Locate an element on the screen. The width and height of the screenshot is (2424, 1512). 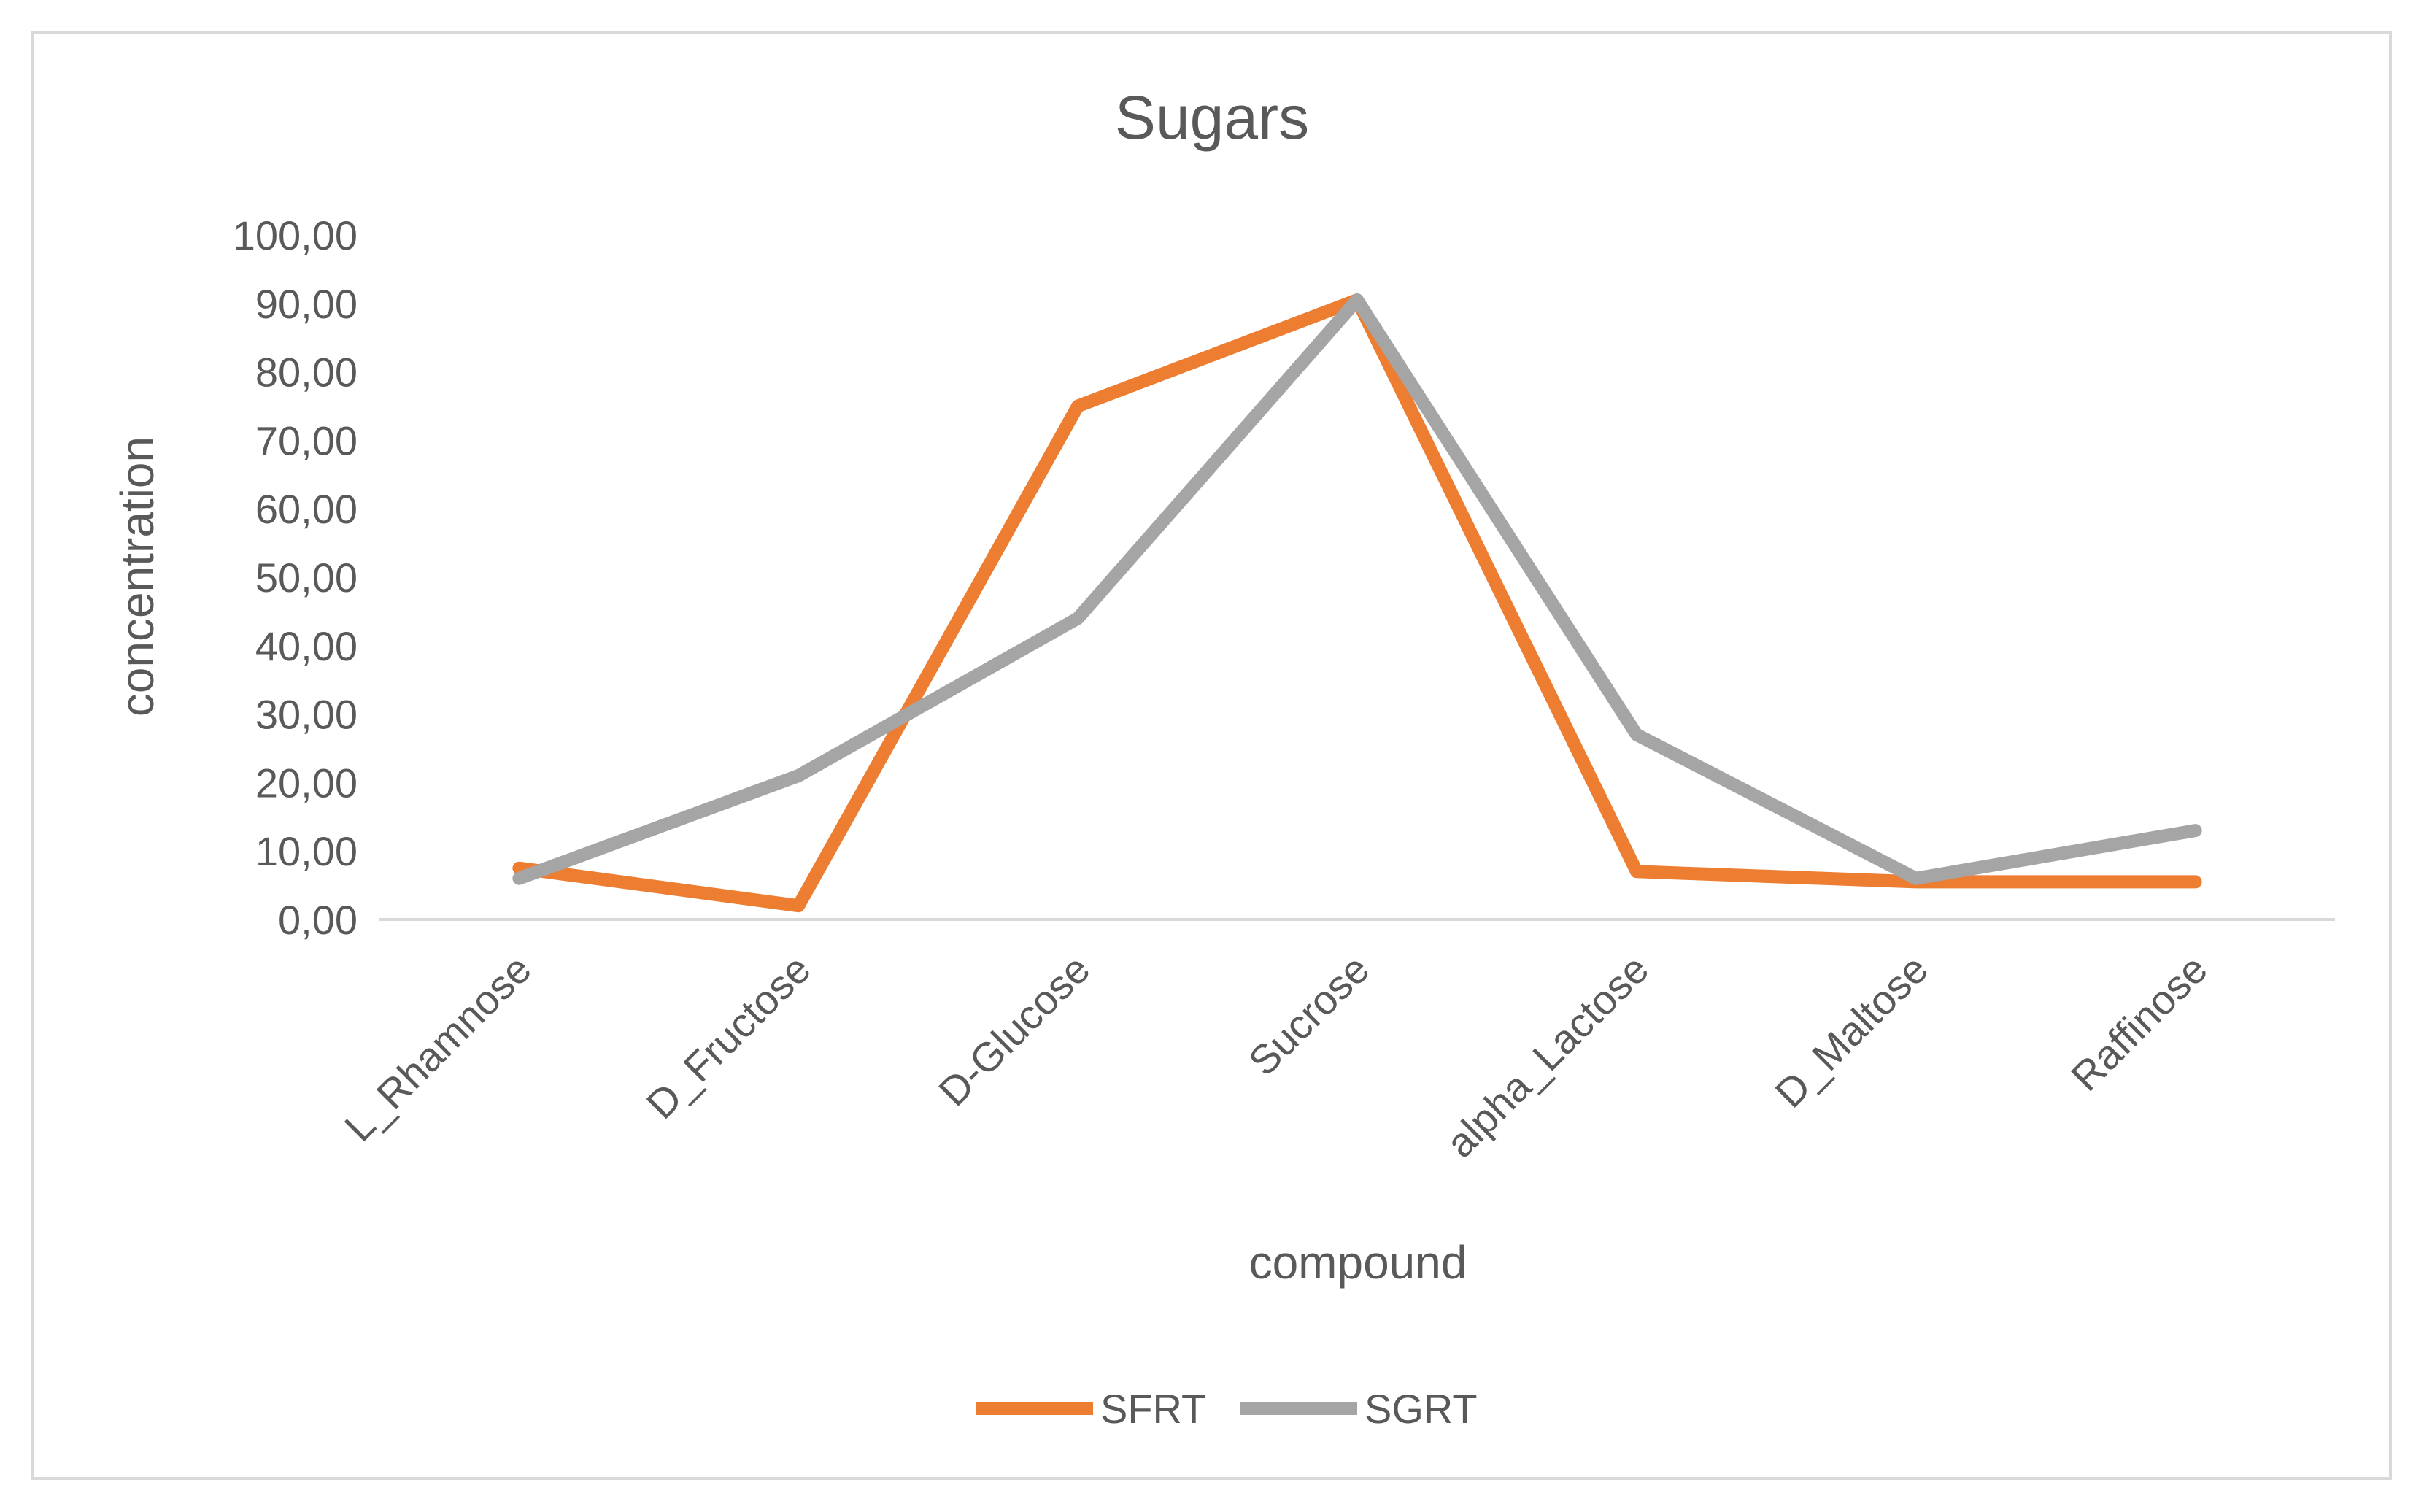
y-tick-label: 50,00 is located at coordinates (306, 578).